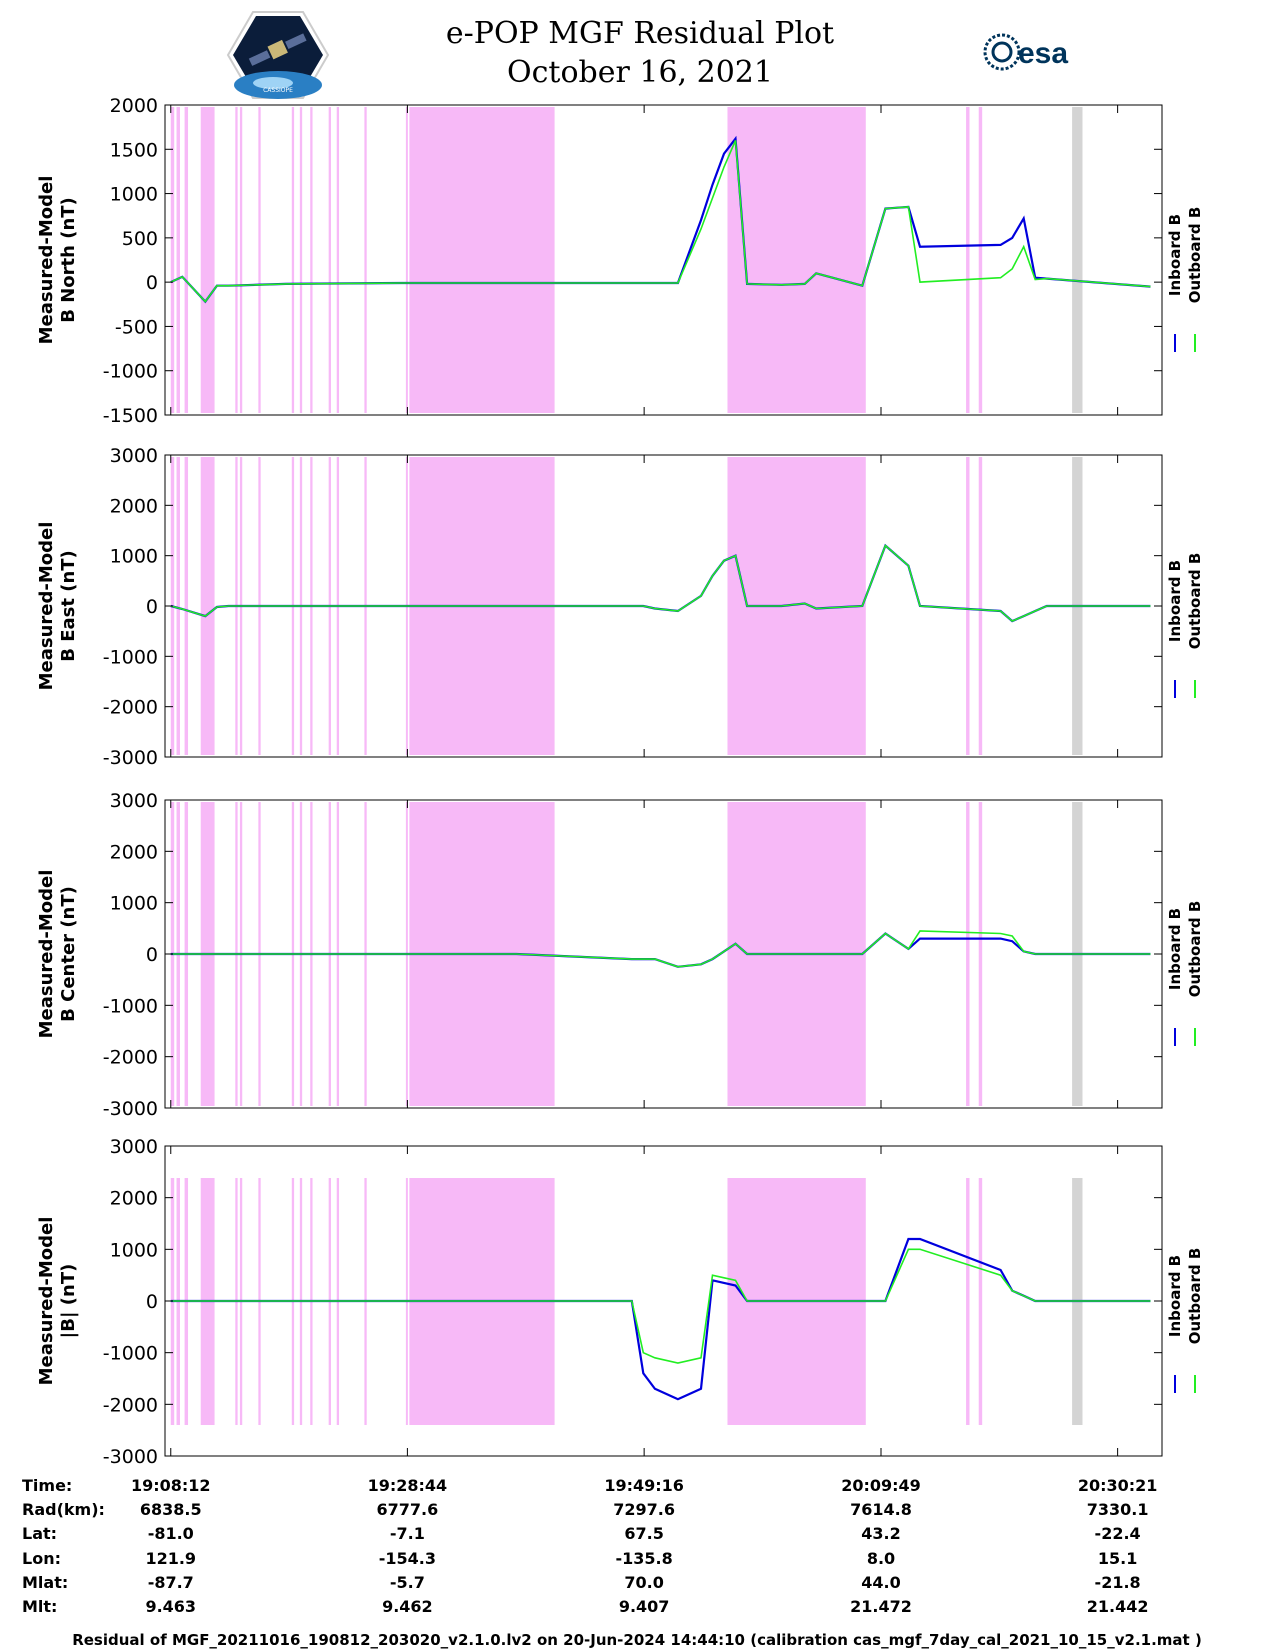 The image size is (1275, 1650). Describe the element at coordinates (644, 1606) in the screenshot. I see `orbit-mlt-value: 9.407` at that location.